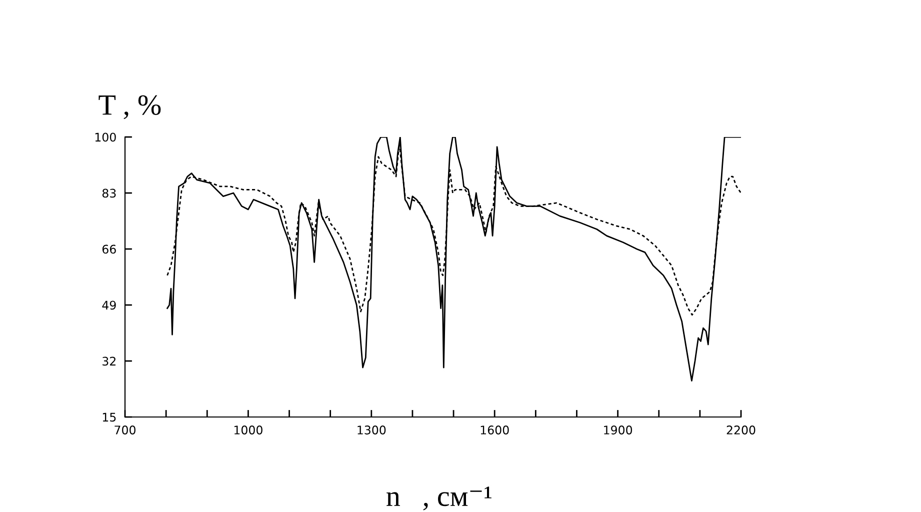 This screenshot has height=512, width=921. Describe the element at coordinates (109, 417) in the screenshot. I see `y-tick-label: 15` at that location.